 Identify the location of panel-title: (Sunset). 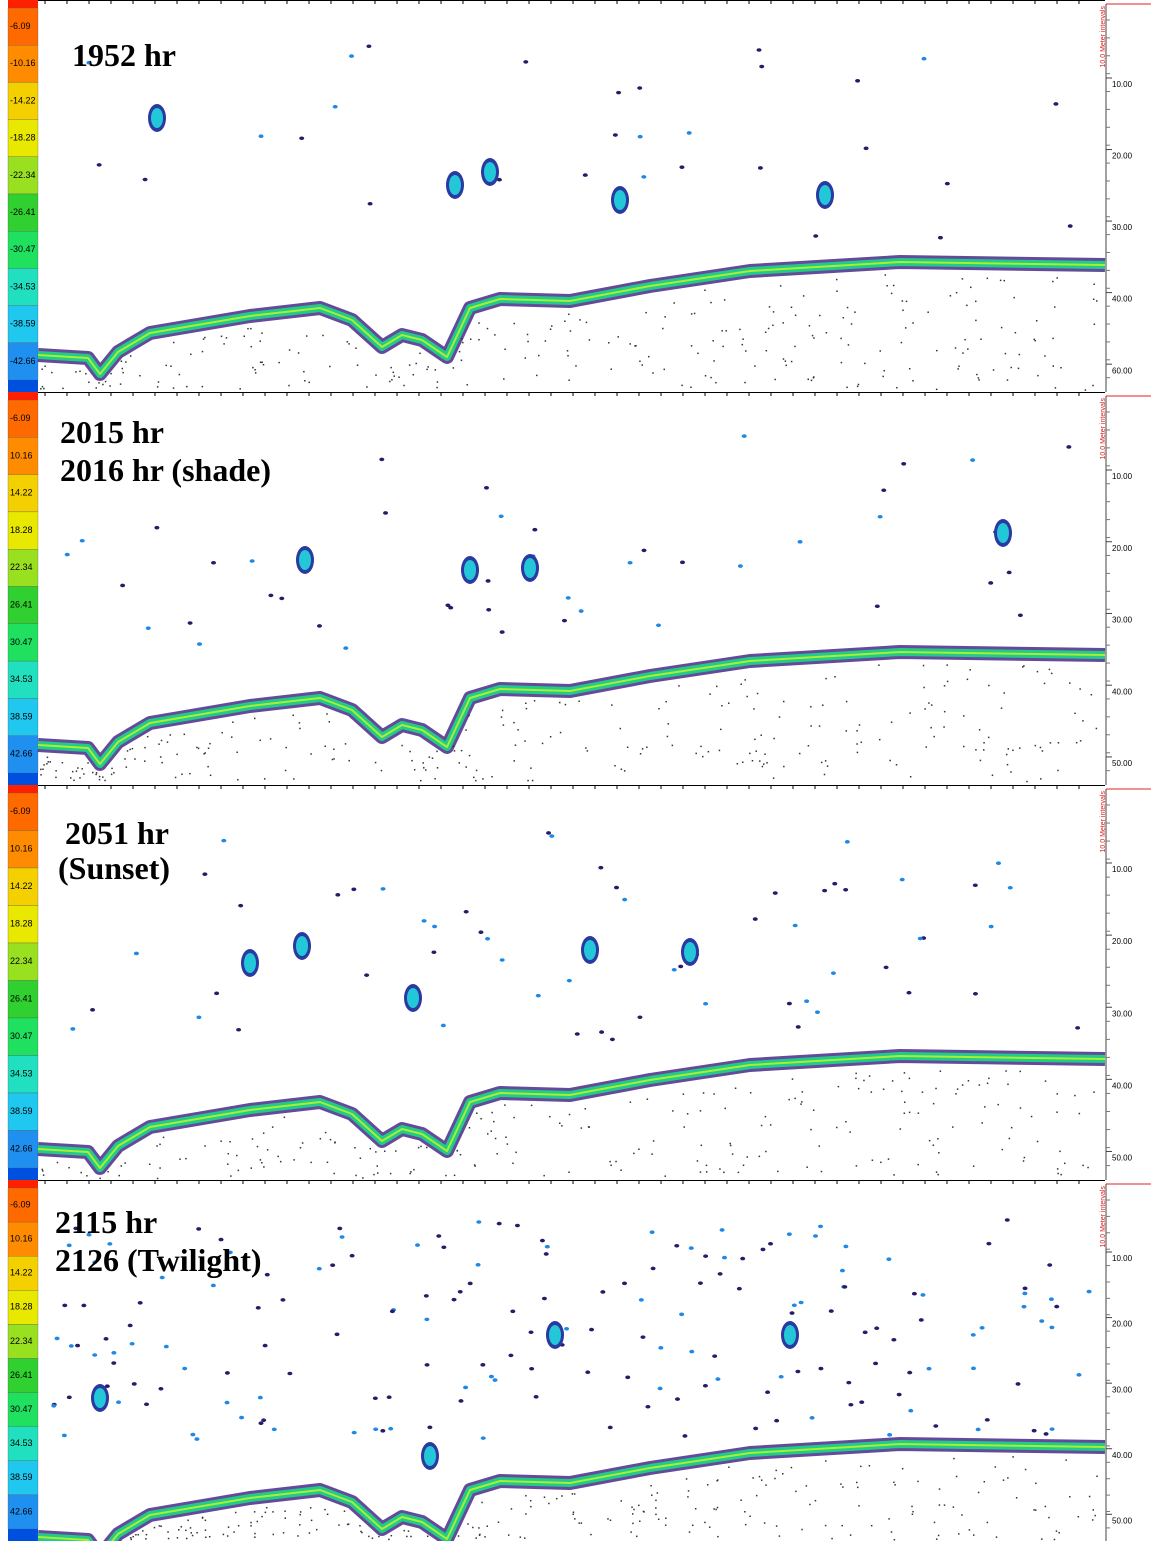
(114, 868).